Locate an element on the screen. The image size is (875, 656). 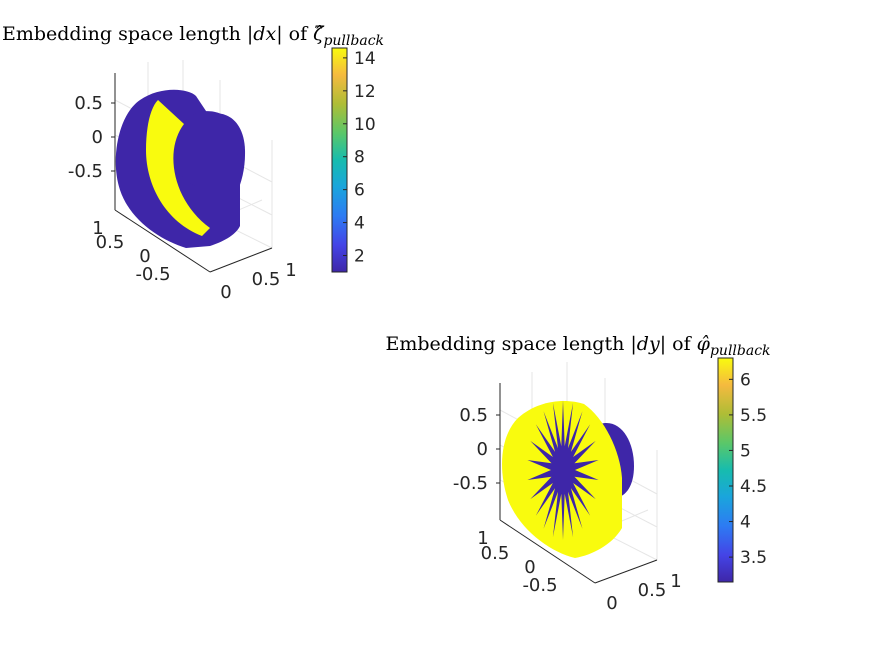
colorbar-tick-label: 8 is located at coordinates (359, 158).